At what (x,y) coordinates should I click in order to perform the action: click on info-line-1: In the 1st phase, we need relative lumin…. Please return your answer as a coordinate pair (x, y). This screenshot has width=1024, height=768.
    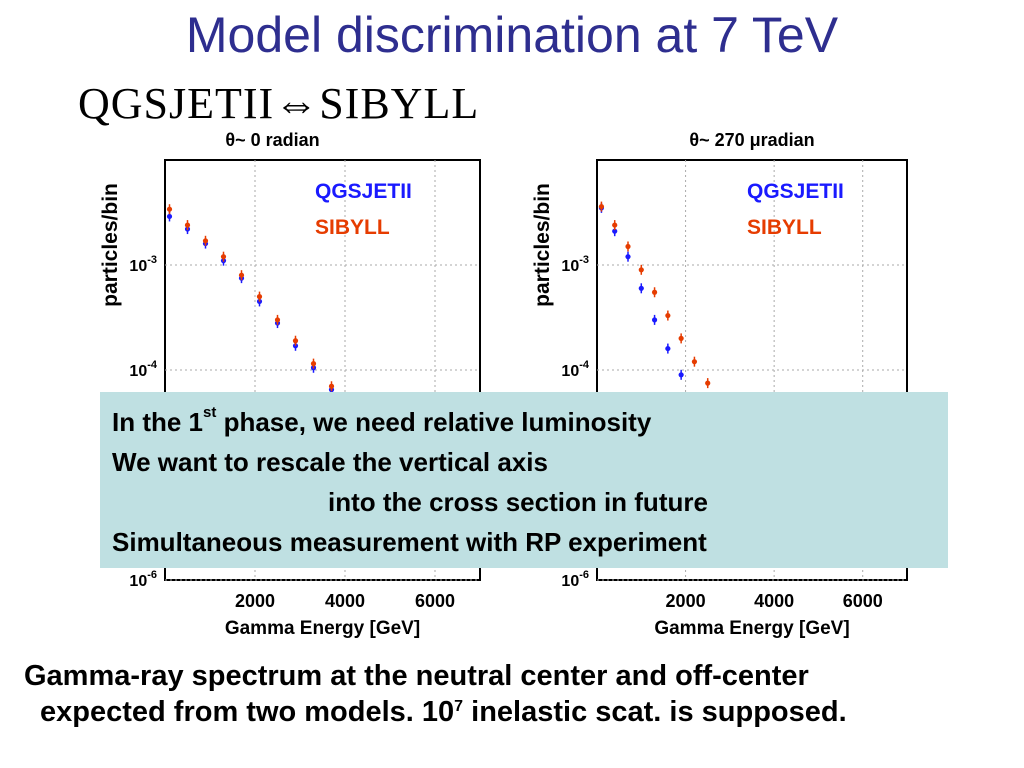
    Looking at the image, I should click on (524, 422).